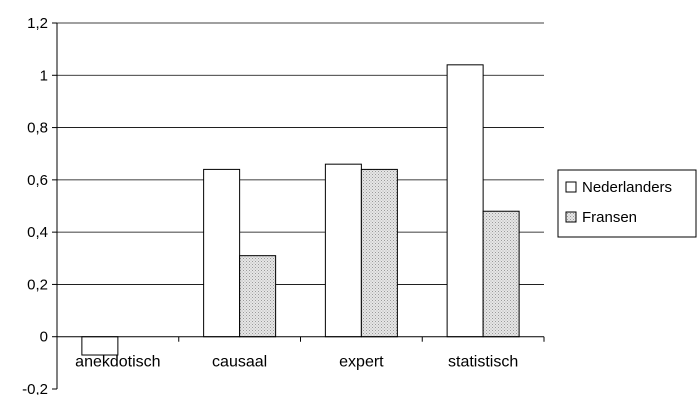  Describe the element at coordinates (37, 23) in the screenshot. I see `y-tick-label: 1,2` at that location.